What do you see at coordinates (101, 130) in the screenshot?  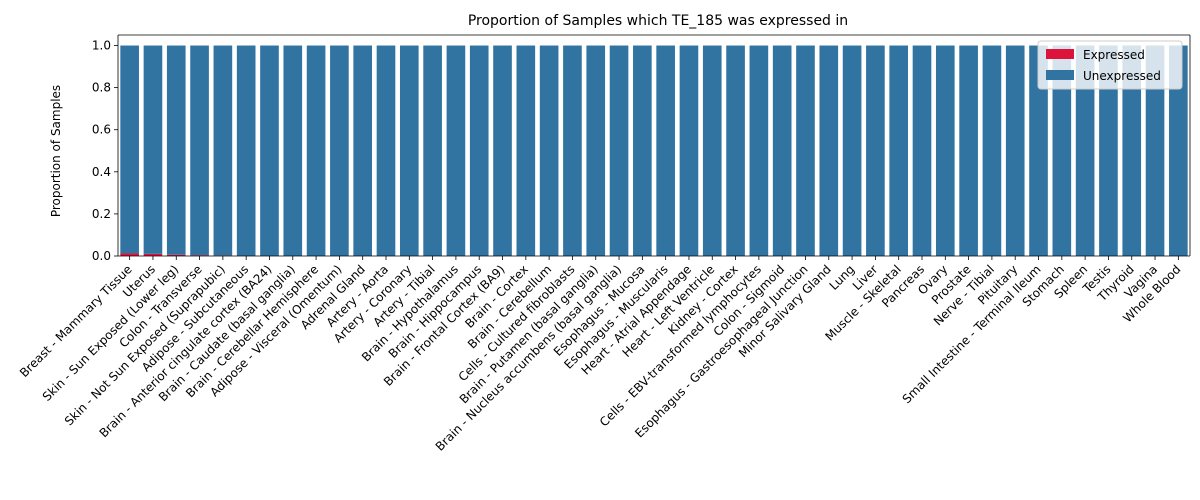 I see `y-tick-label: 0.6` at bounding box center [101, 130].